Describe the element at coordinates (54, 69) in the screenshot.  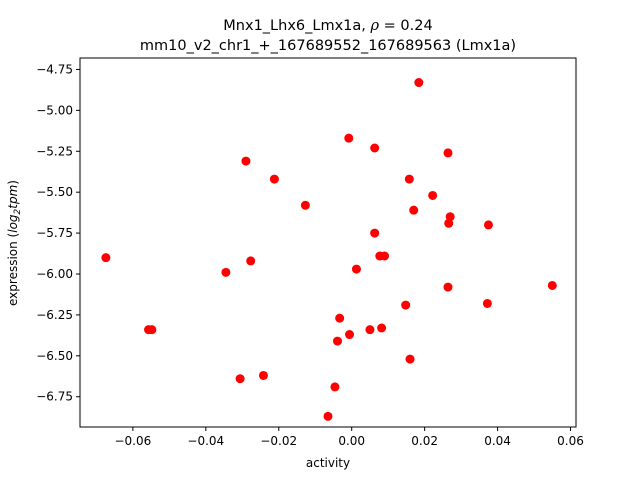
I see `y-tick-label-1: −4.75` at that location.